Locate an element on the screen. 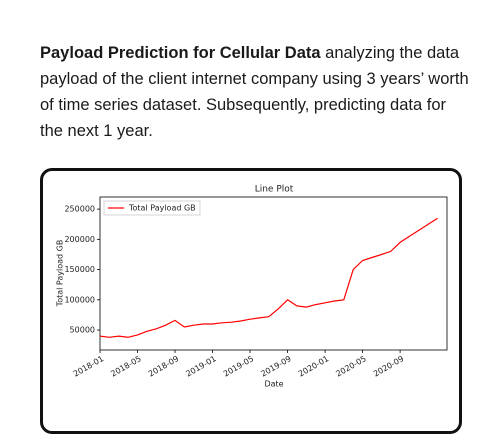 The image size is (502, 434). x-tick-label: 2018-09 is located at coordinates (163, 366).